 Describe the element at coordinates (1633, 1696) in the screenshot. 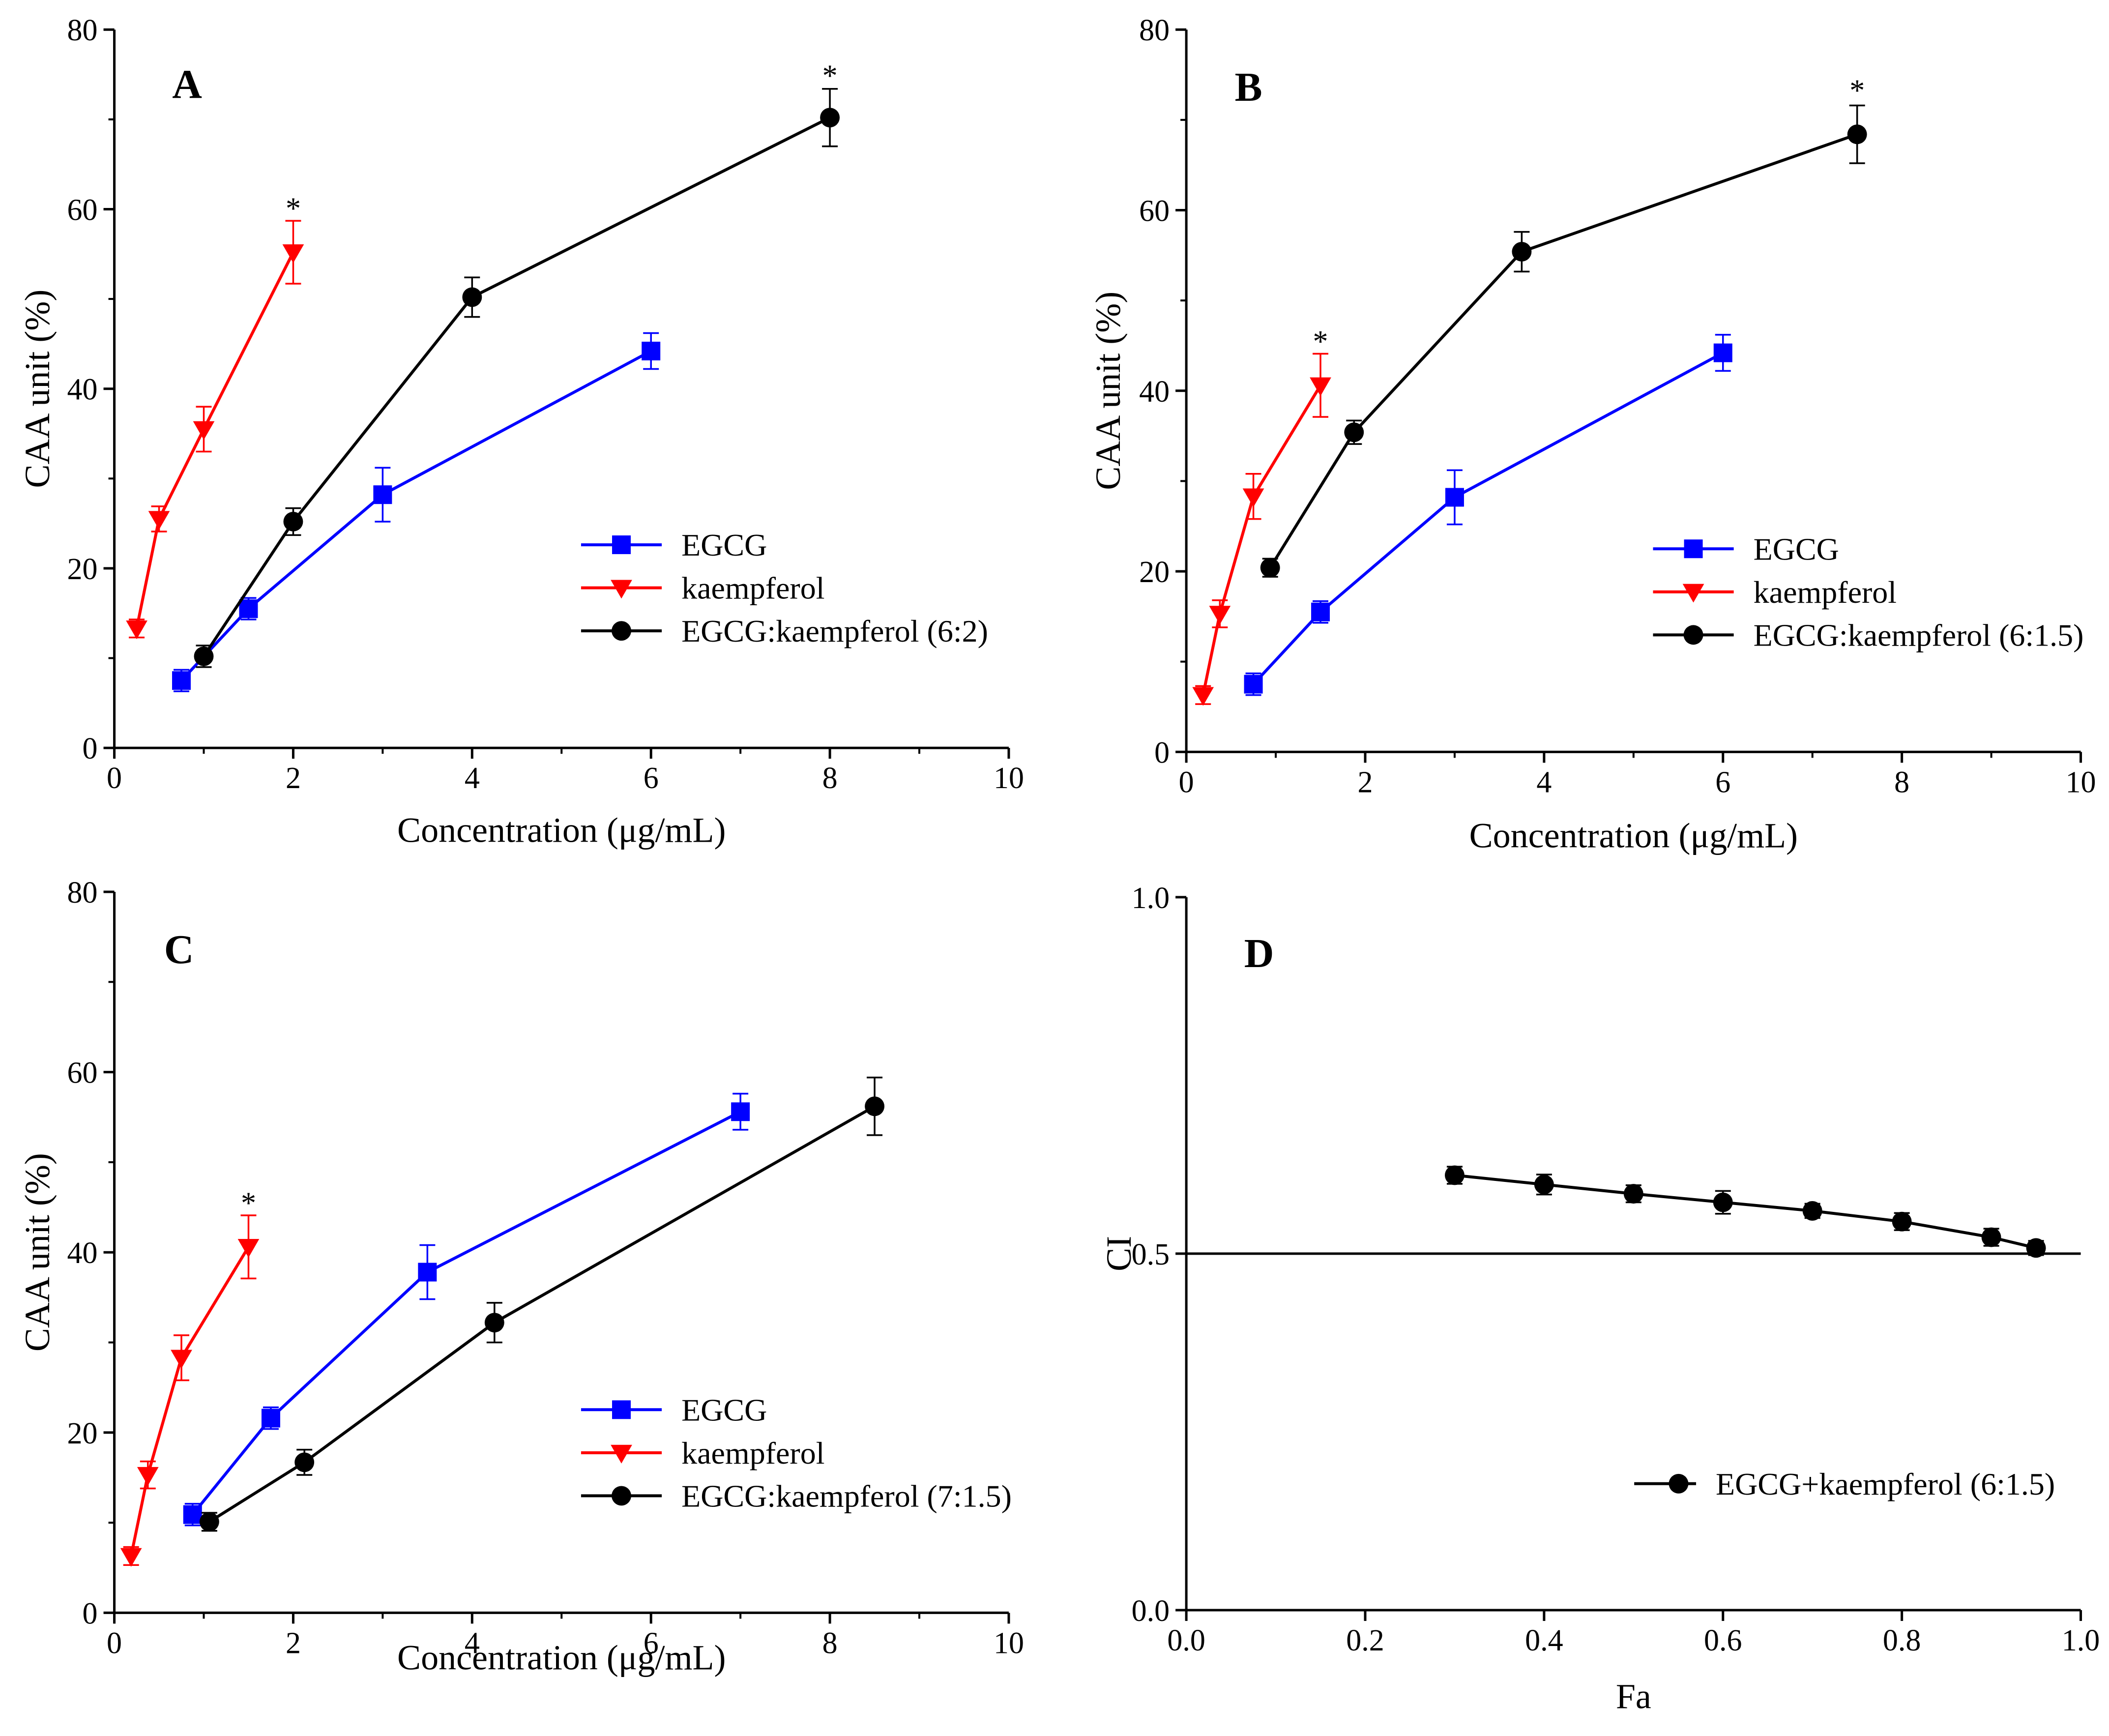

I see `x-axis-label: Fa` at that location.